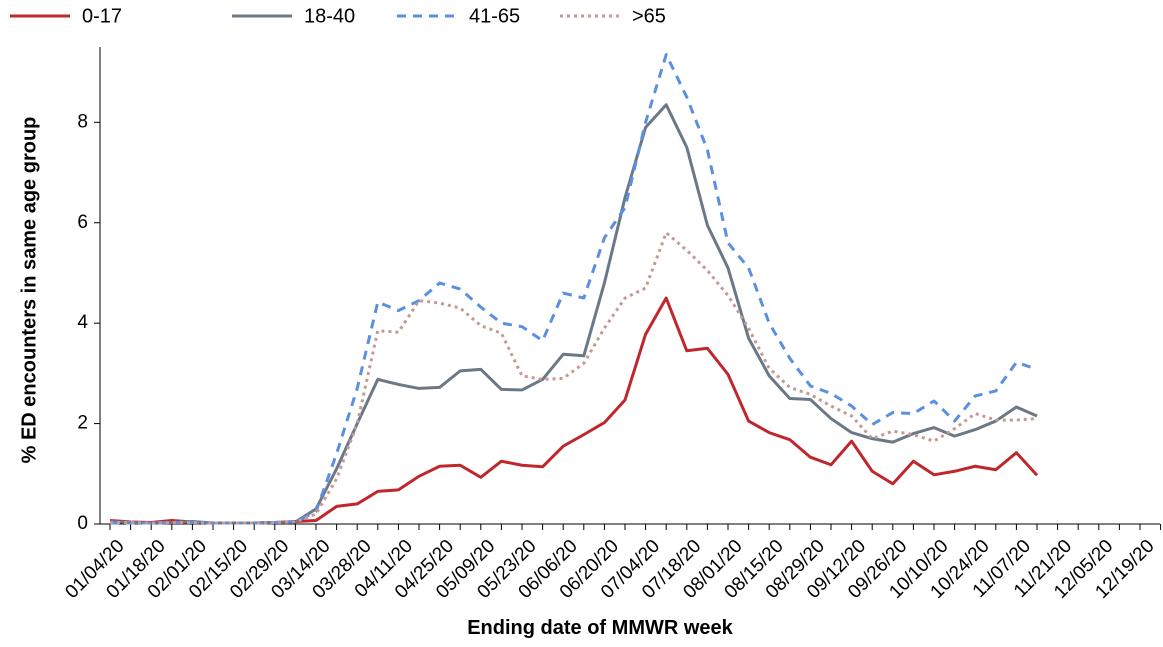  Describe the element at coordinates (82, 322) in the screenshot. I see `y-tick-label: 4` at that location.